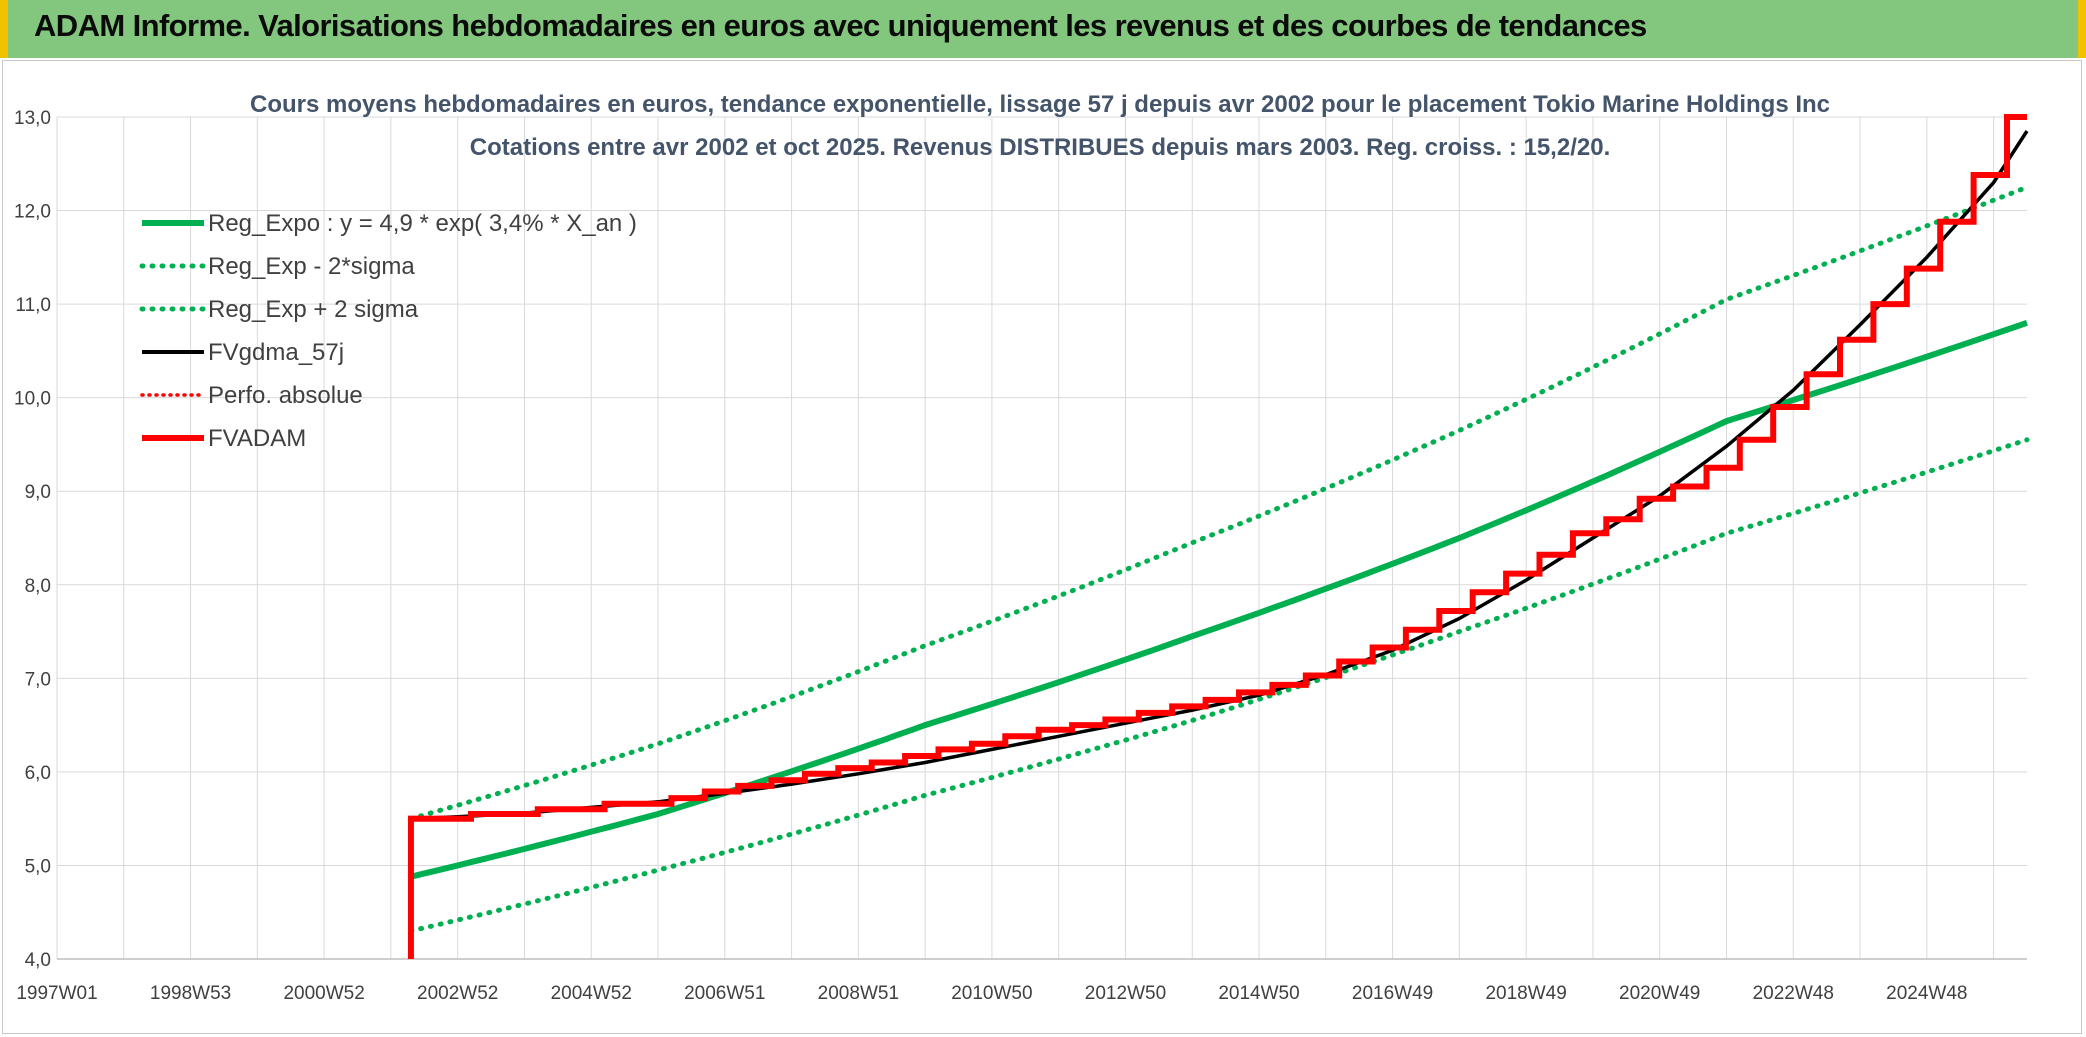 This screenshot has height=1037, width=2086. I want to click on x-tick-label: 2010W50, so click(991, 993).